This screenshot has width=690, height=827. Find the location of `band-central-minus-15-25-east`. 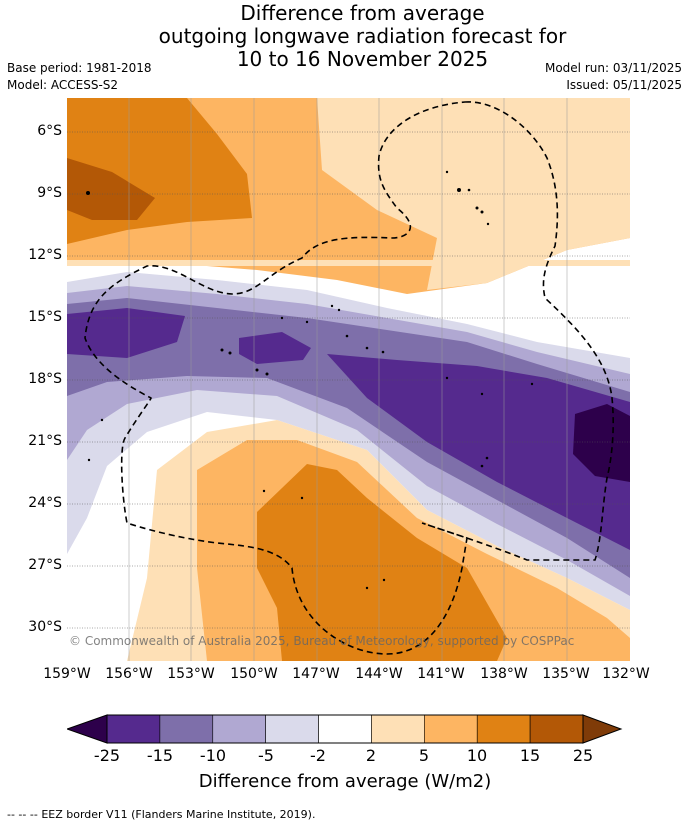

band-central-minus-15-25-east is located at coordinates (478, 452).